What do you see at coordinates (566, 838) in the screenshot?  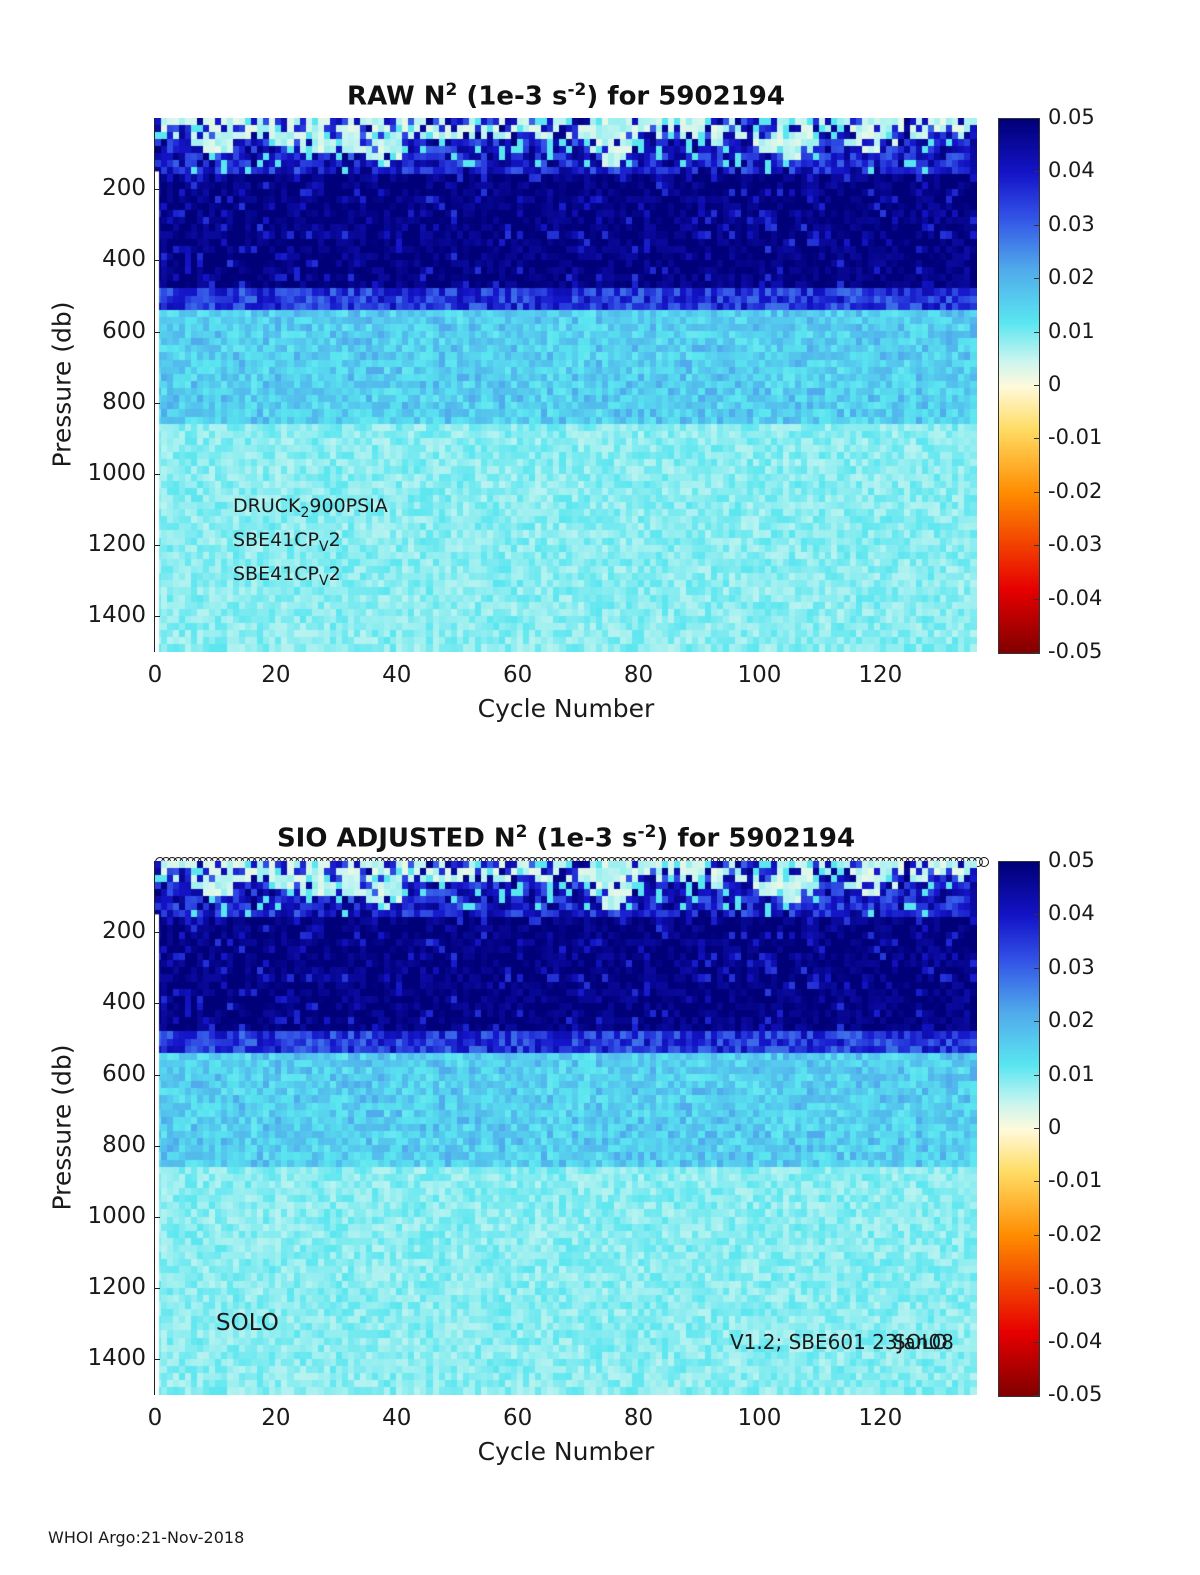 I see `plot-title: SIO ADJUSTED N2 (1e-3 s-2) for 5902194` at bounding box center [566, 838].